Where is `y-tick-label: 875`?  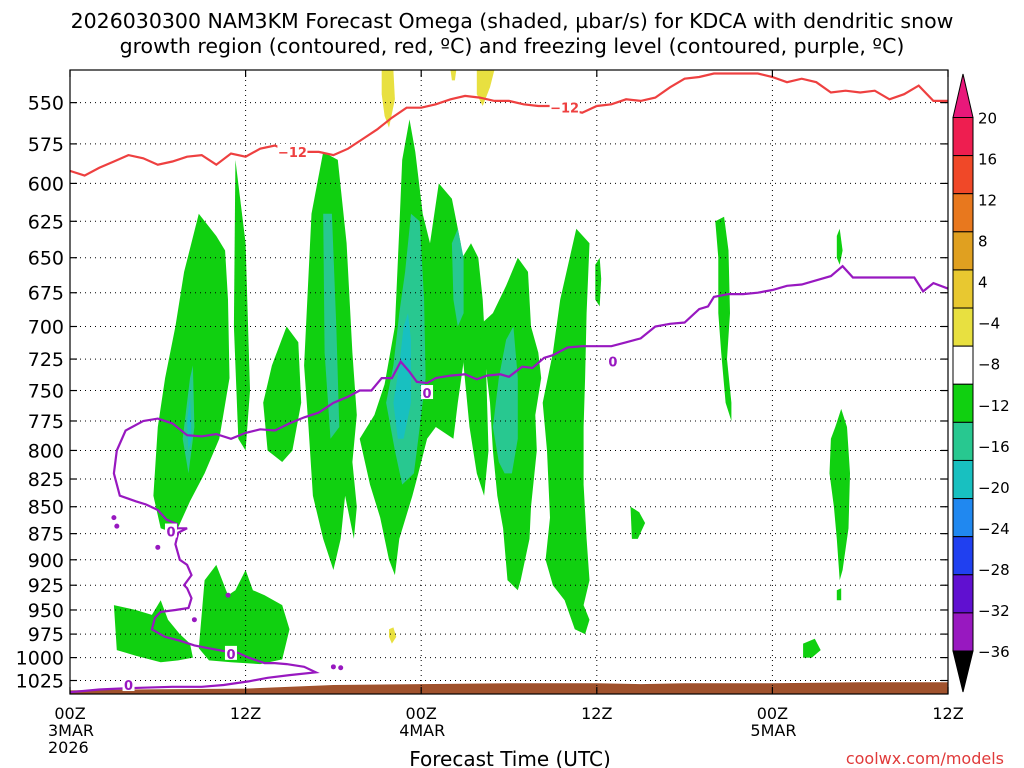
y-tick-label: 875 is located at coordinates (46, 535).